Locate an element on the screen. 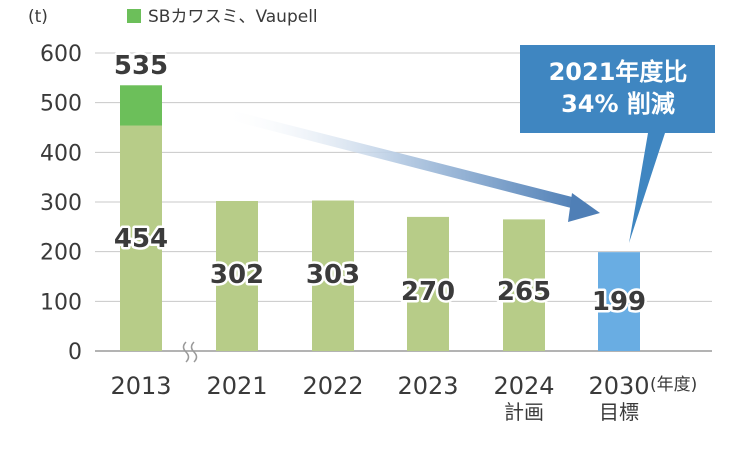 This screenshot has height=451, width=730. value-label: 199 is located at coordinates (619, 302).